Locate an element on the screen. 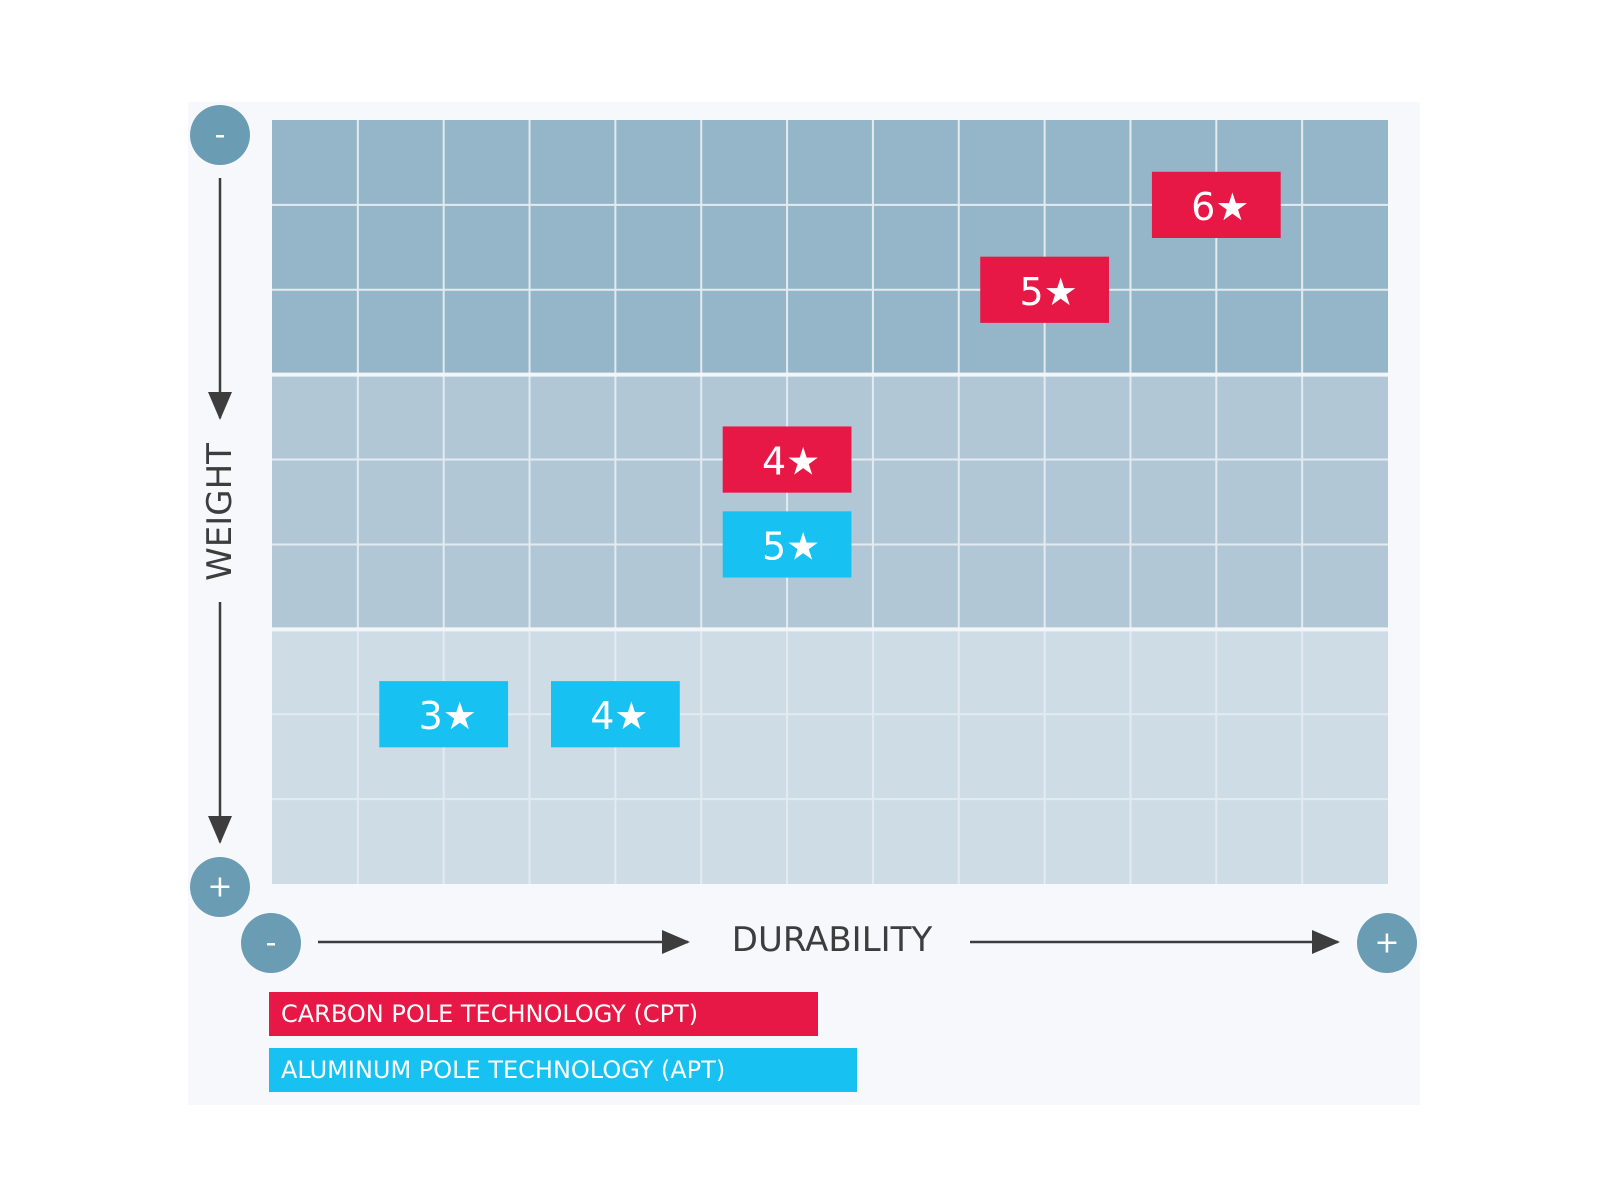  x-axis-min-circle is located at coordinates (271, 943).